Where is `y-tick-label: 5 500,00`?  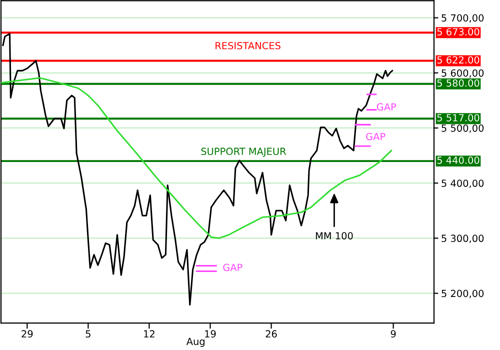 y-tick-label: 5 500,00 is located at coordinates (463, 128).